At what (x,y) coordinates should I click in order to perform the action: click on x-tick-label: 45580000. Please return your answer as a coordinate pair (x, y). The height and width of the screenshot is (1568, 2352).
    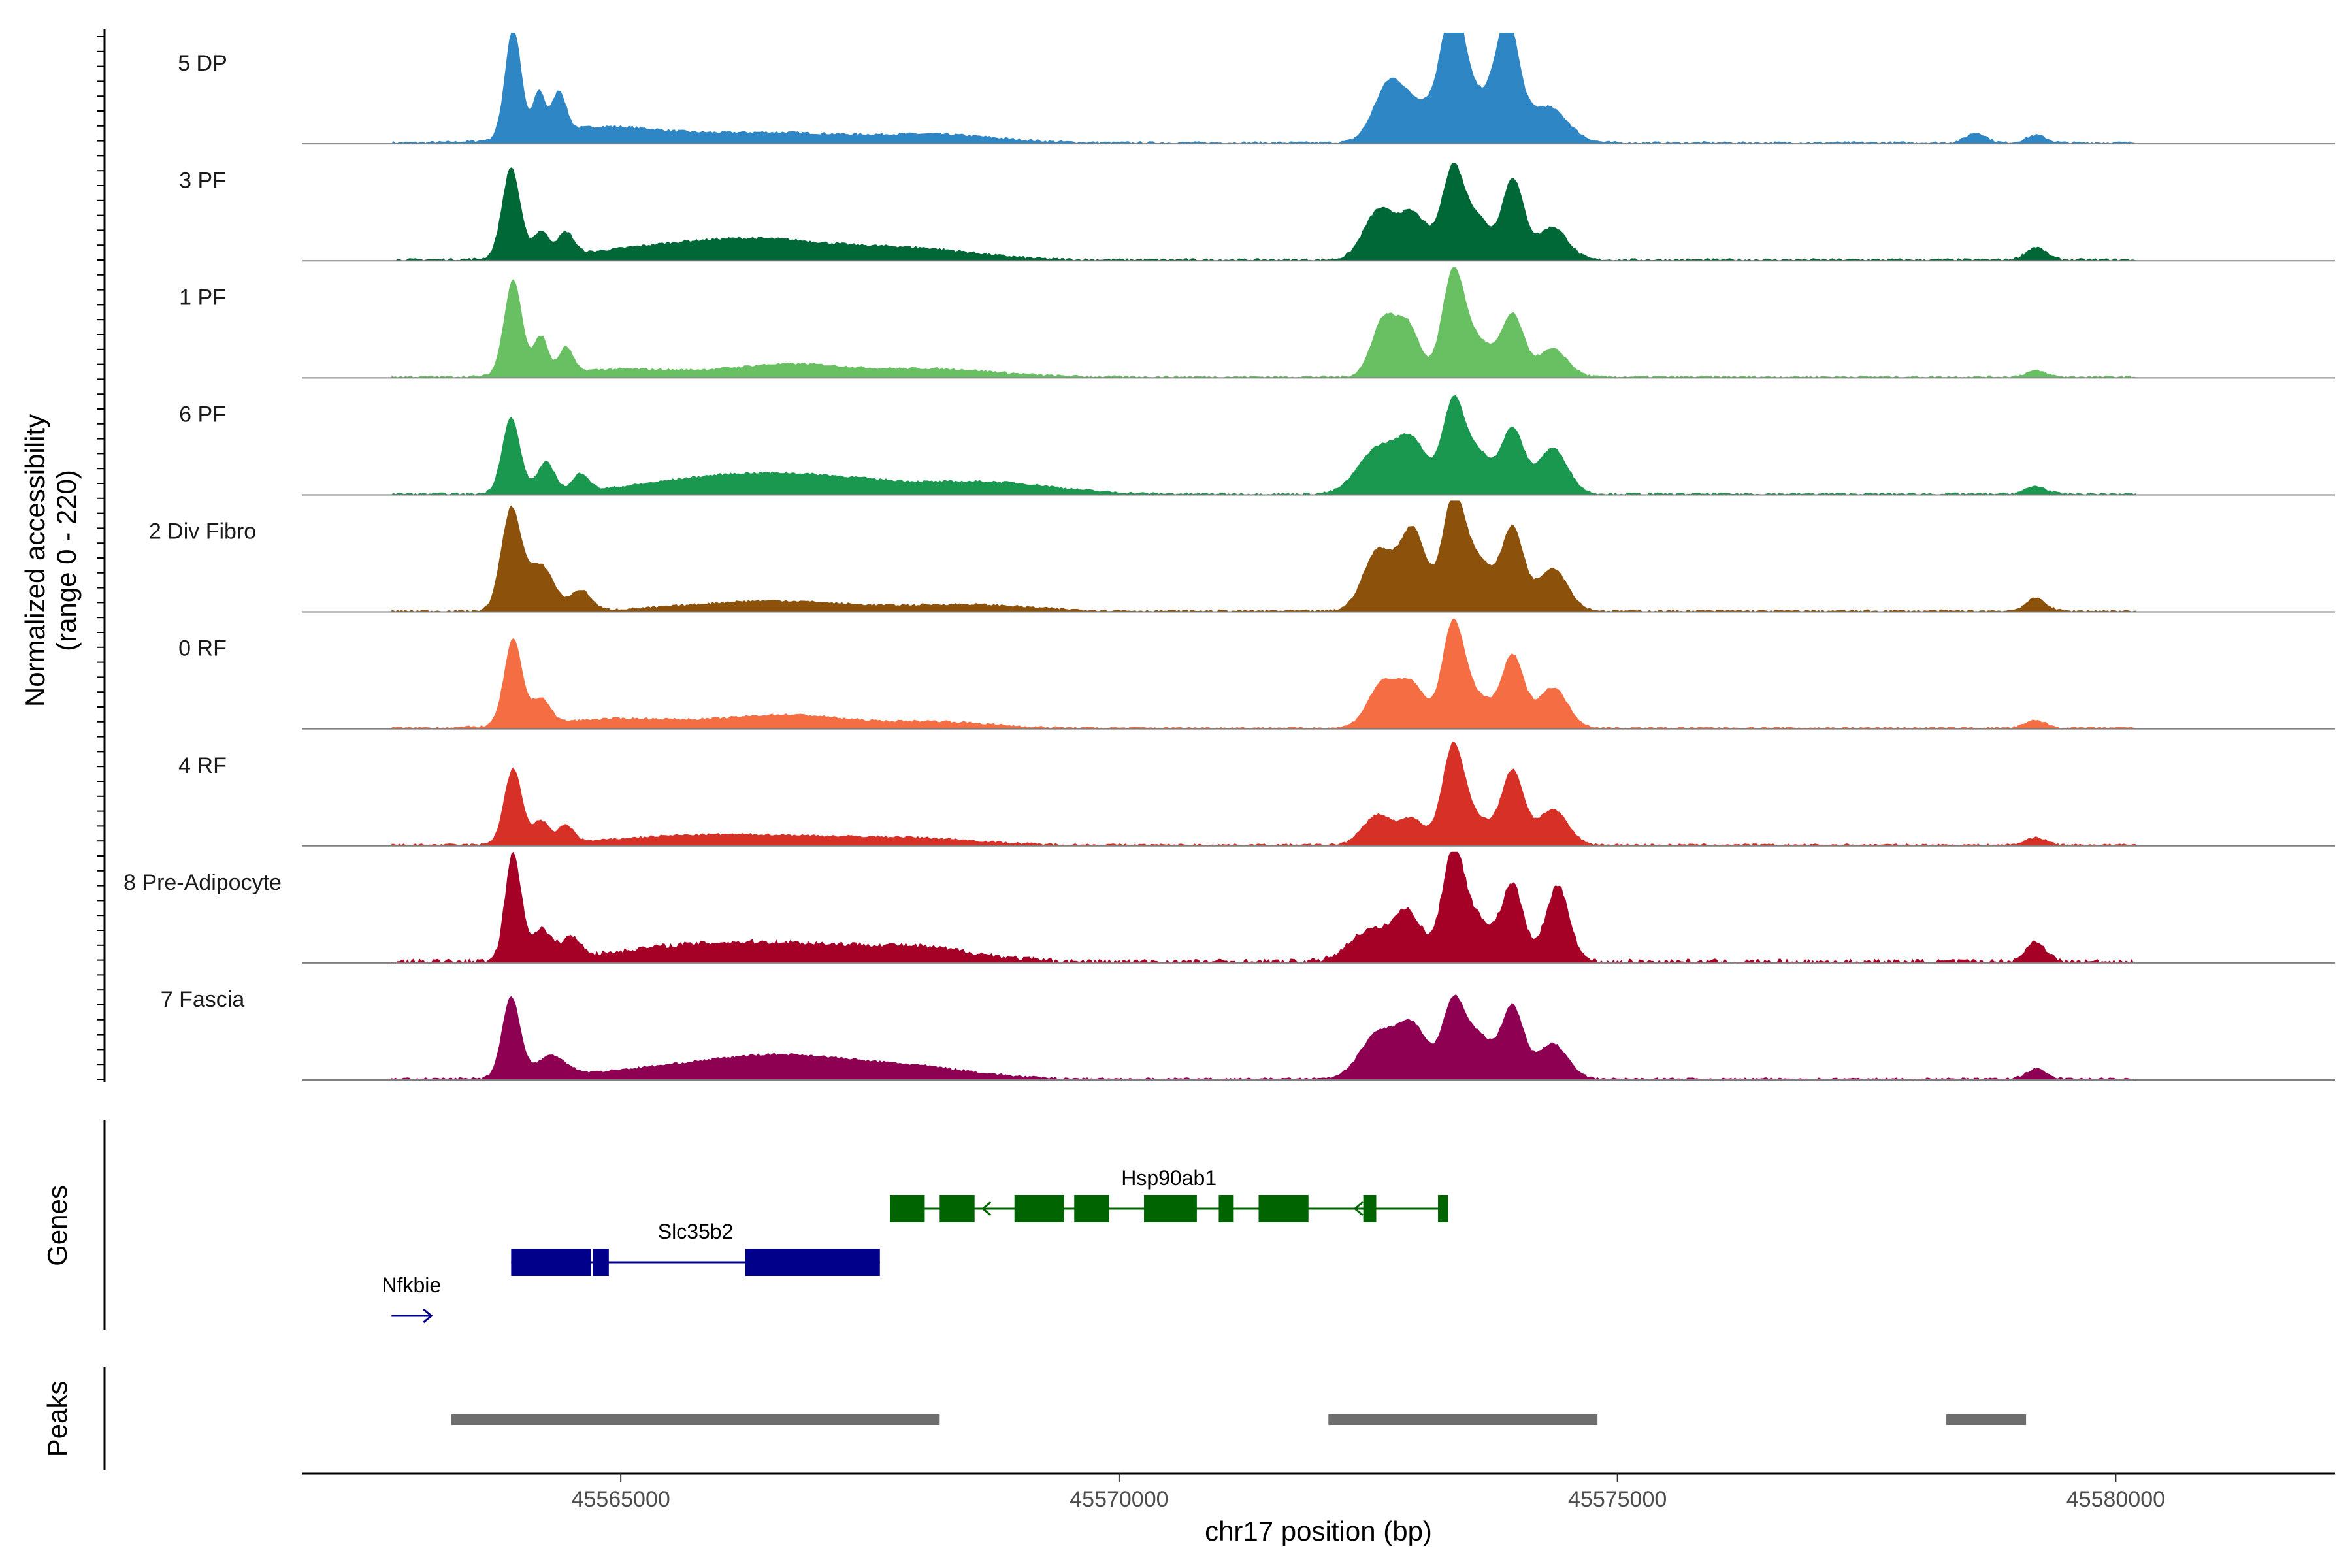
    Looking at the image, I should click on (2115, 1499).